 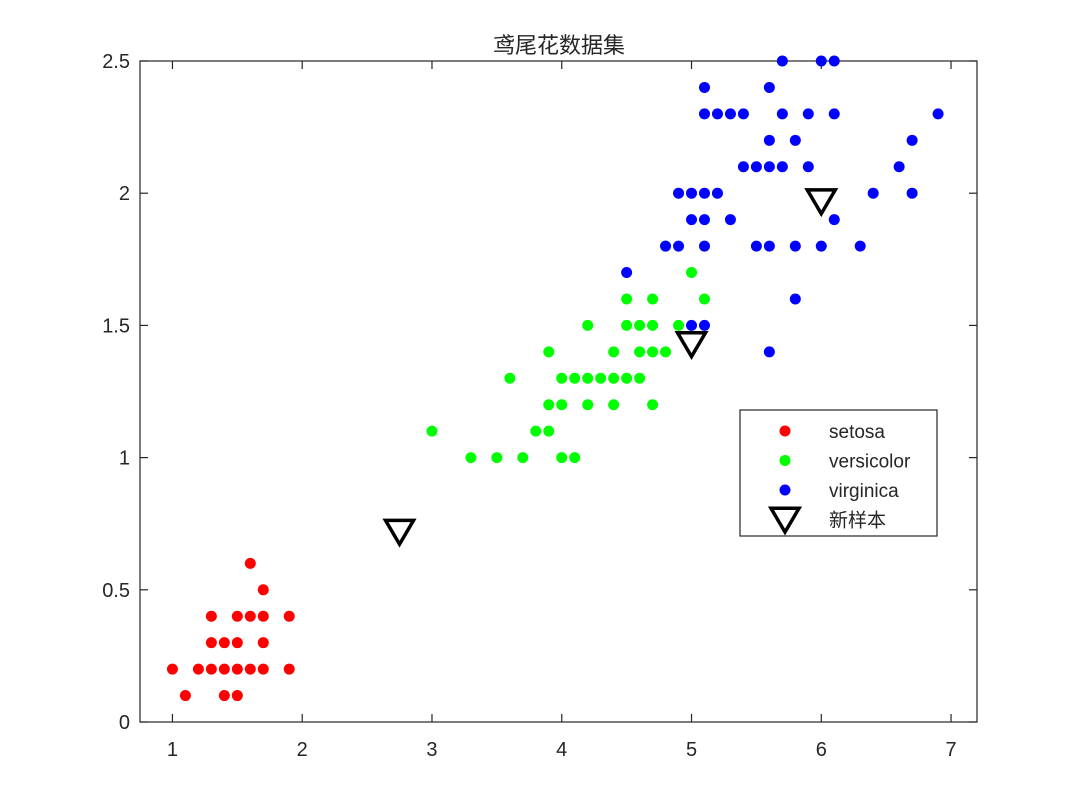 What do you see at coordinates (124, 459) in the screenshot?
I see `y-tick-label: 1` at bounding box center [124, 459].